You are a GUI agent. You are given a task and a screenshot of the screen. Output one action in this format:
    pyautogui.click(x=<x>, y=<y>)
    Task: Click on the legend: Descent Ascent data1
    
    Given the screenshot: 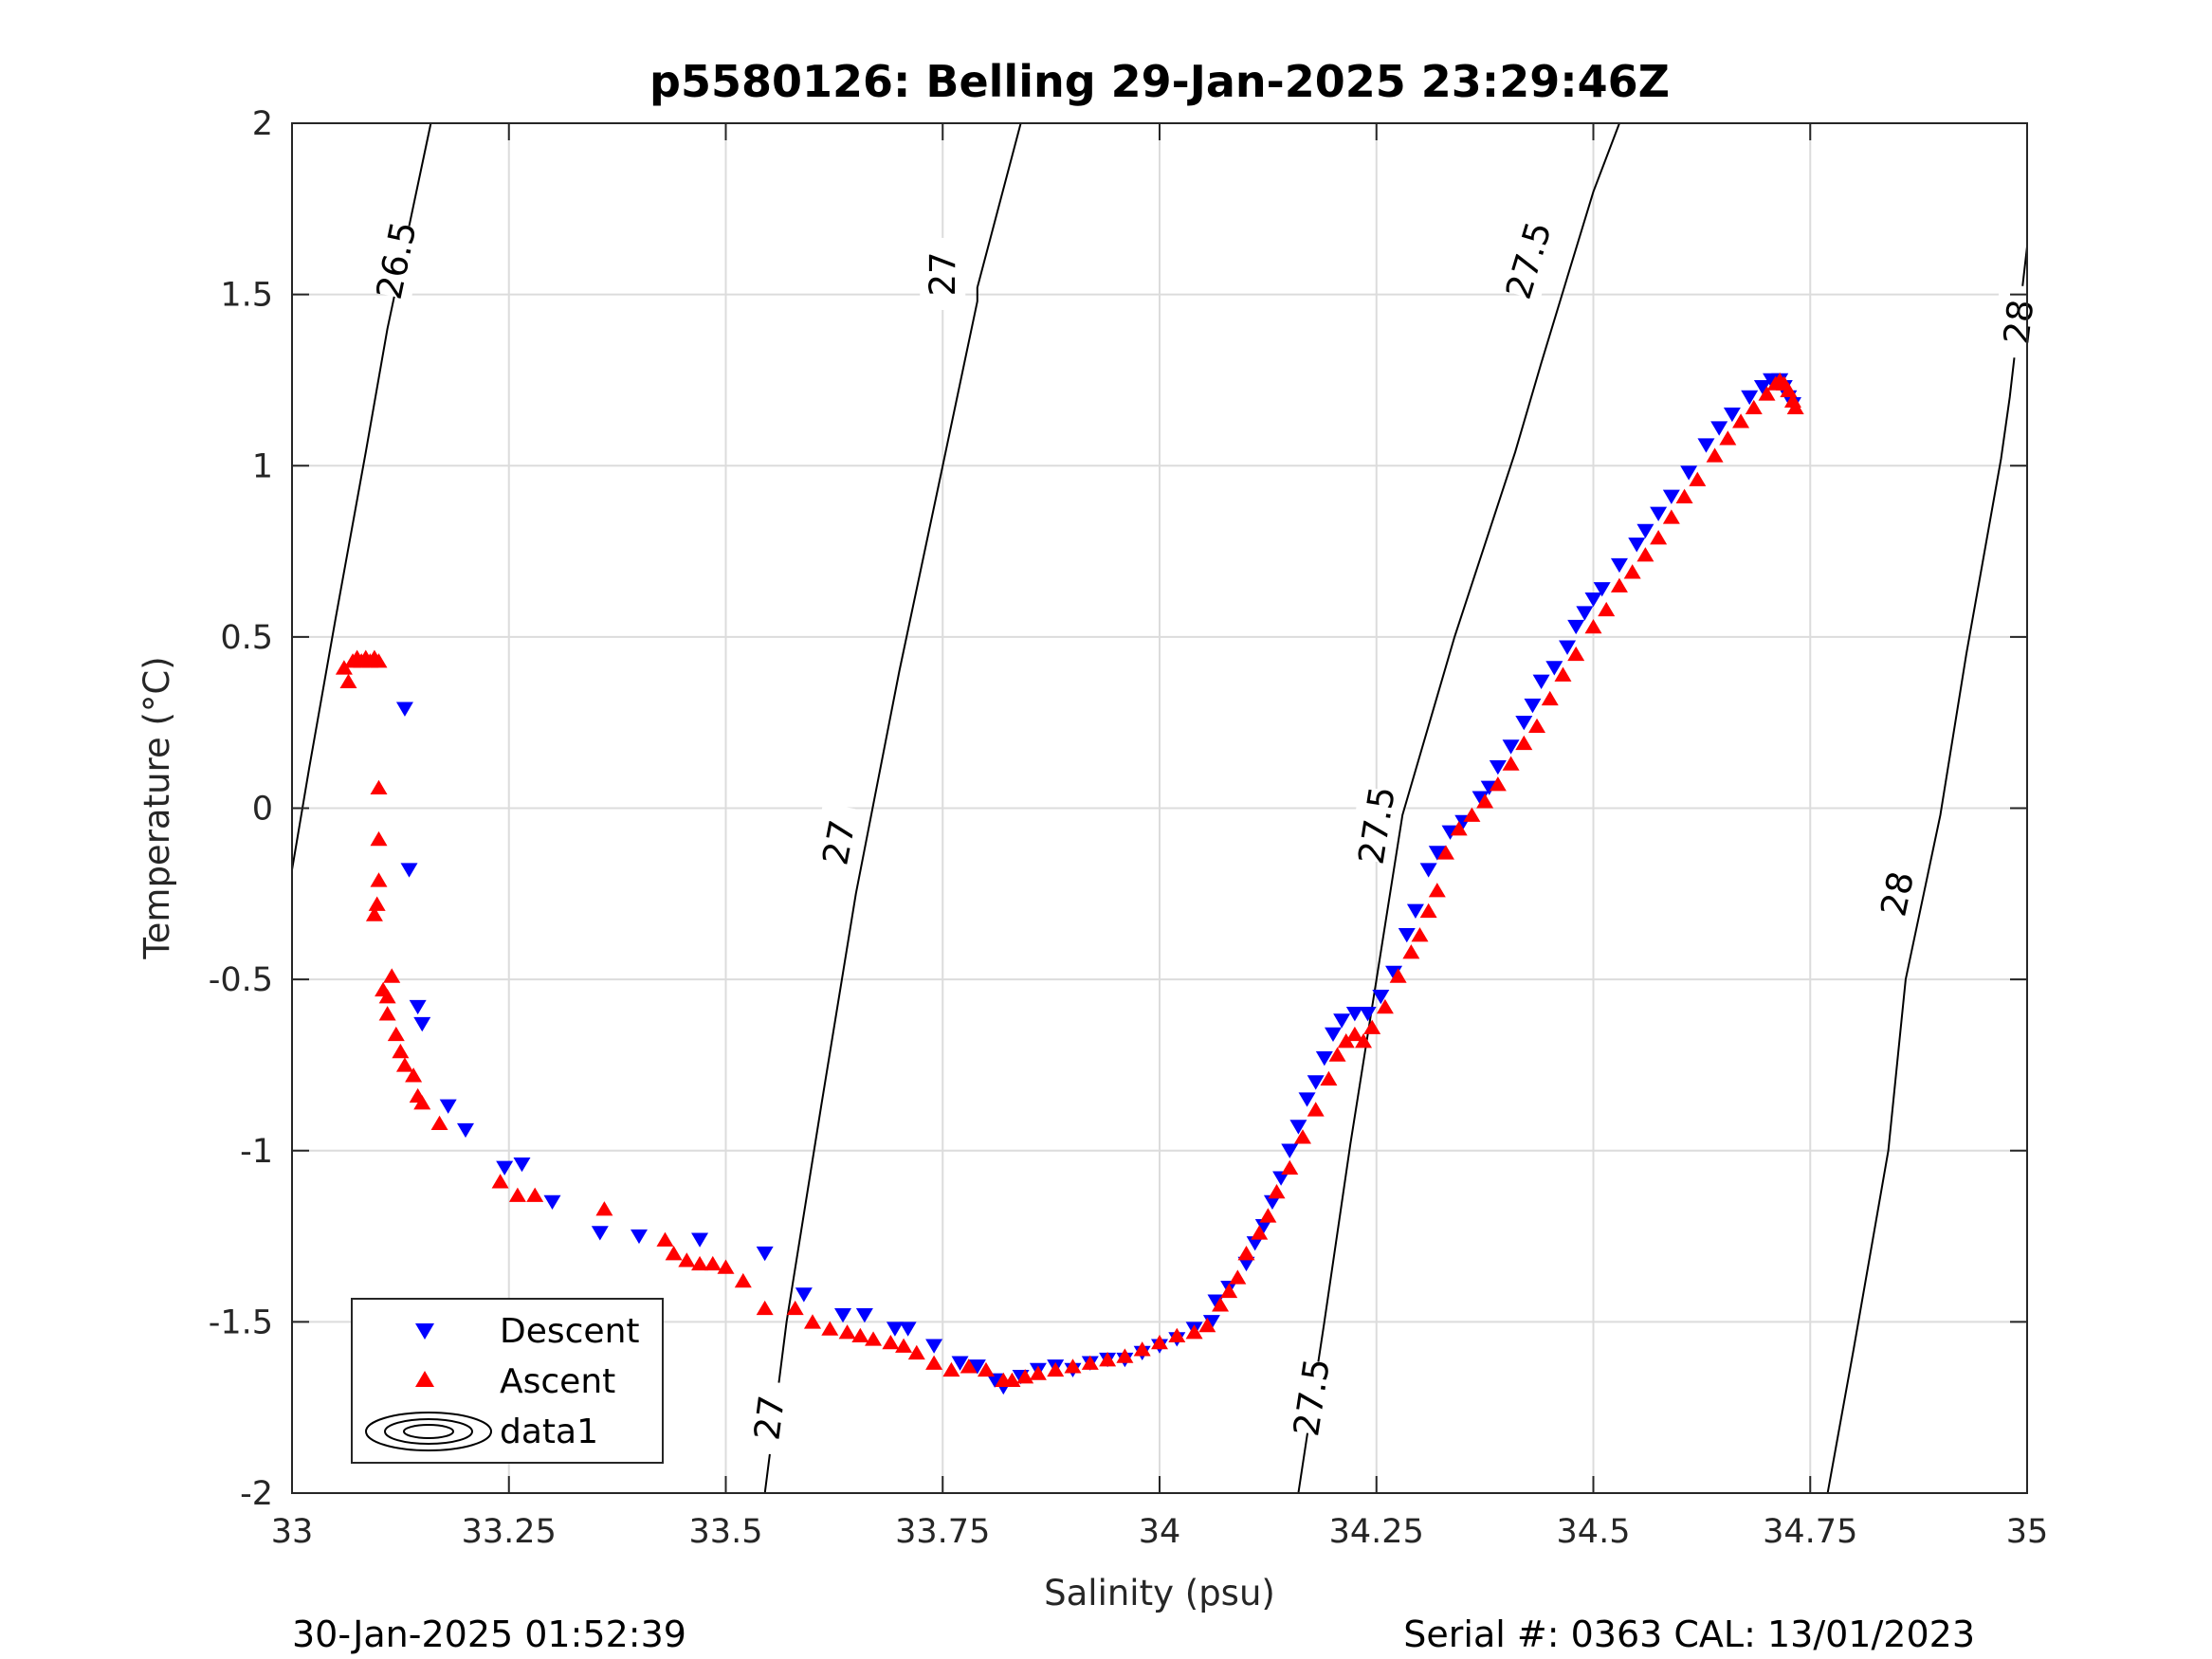 What is the action you would take?
    pyautogui.click(x=507, y=1381)
    